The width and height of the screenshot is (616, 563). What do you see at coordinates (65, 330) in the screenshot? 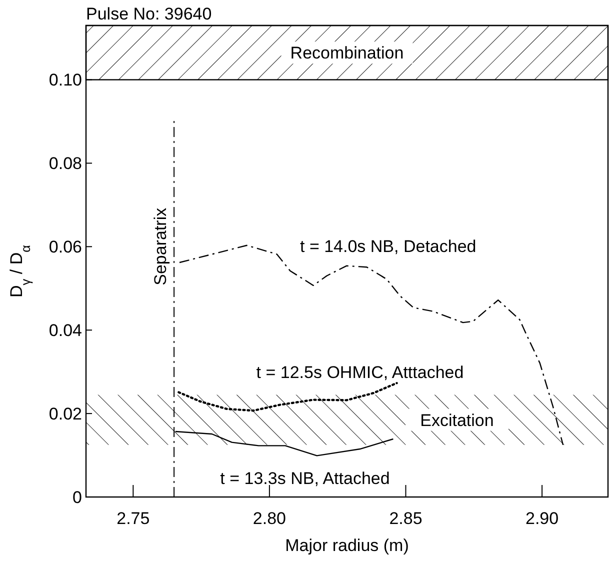
I see `y-tick-label: 0.04` at bounding box center [65, 330].